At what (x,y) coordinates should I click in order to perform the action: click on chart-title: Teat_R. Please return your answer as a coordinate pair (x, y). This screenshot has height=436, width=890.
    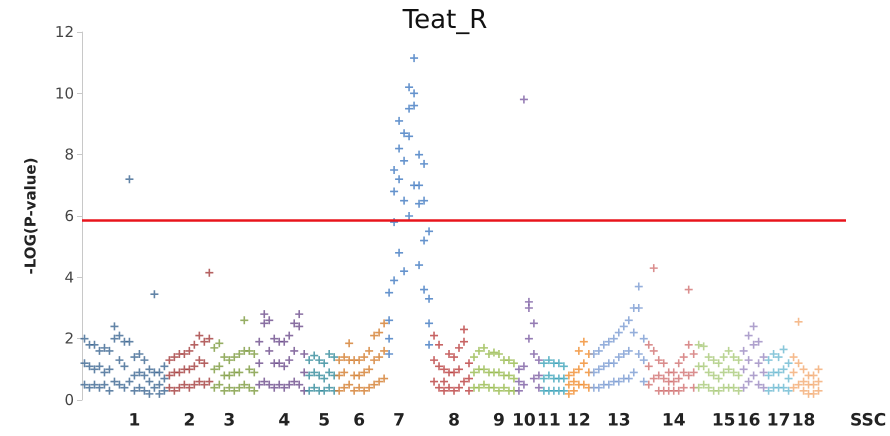
    Looking at the image, I should click on (445, 20).